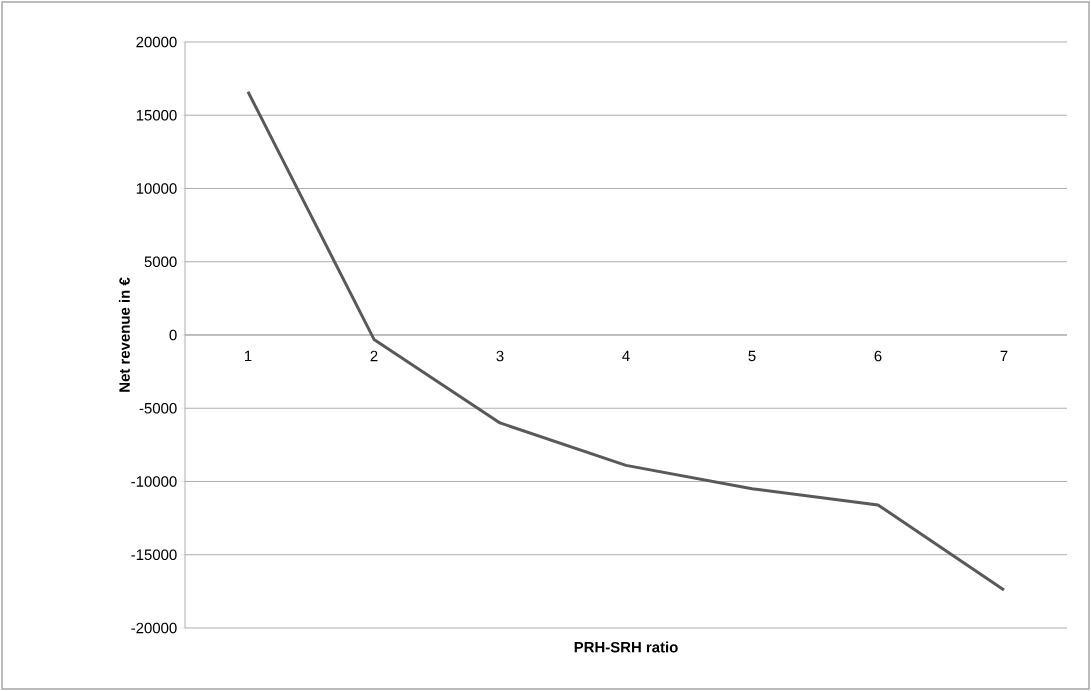 The width and height of the screenshot is (1091, 691). What do you see at coordinates (500, 356) in the screenshot?
I see `x-tick-label: 3` at bounding box center [500, 356].